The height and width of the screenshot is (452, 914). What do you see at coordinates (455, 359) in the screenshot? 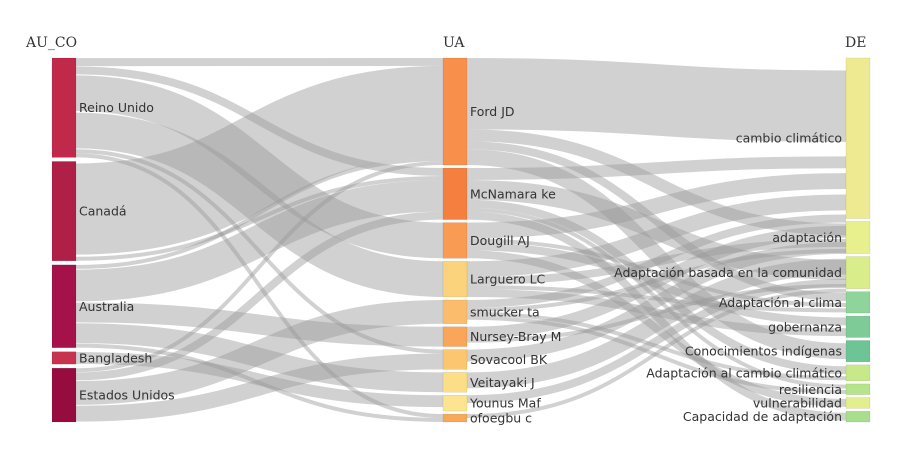
I see `node-bar-sovacool` at bounding box center [455, 359].